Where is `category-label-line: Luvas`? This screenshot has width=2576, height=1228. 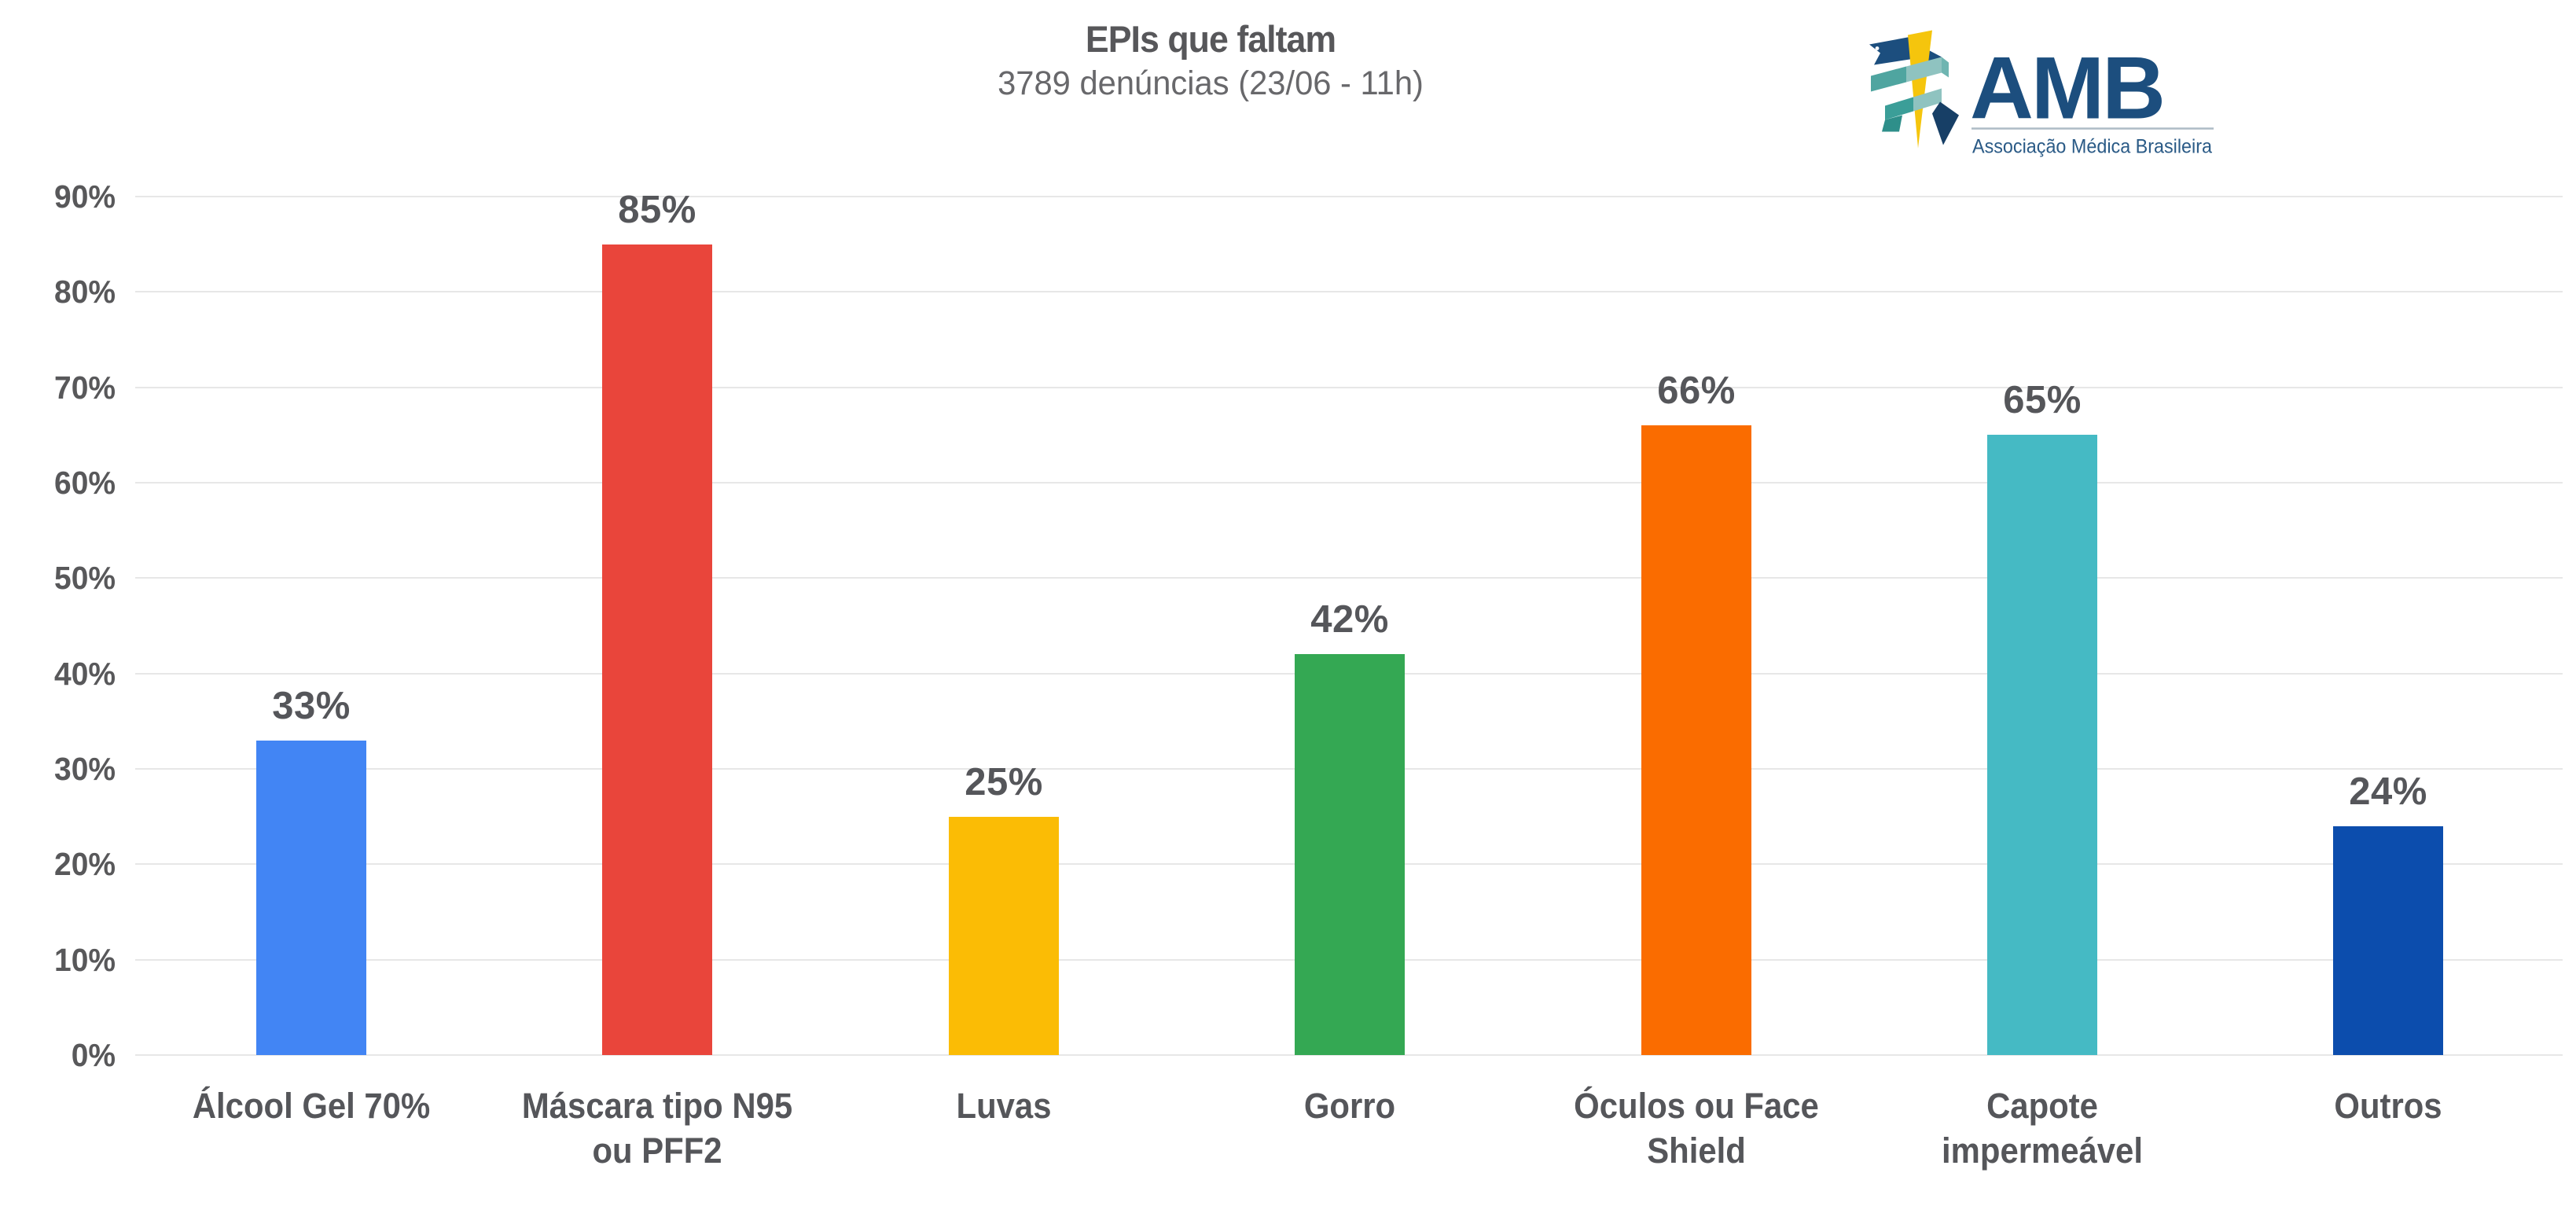 category-label-line: Luvas is located at coordinates (1004, 1106).